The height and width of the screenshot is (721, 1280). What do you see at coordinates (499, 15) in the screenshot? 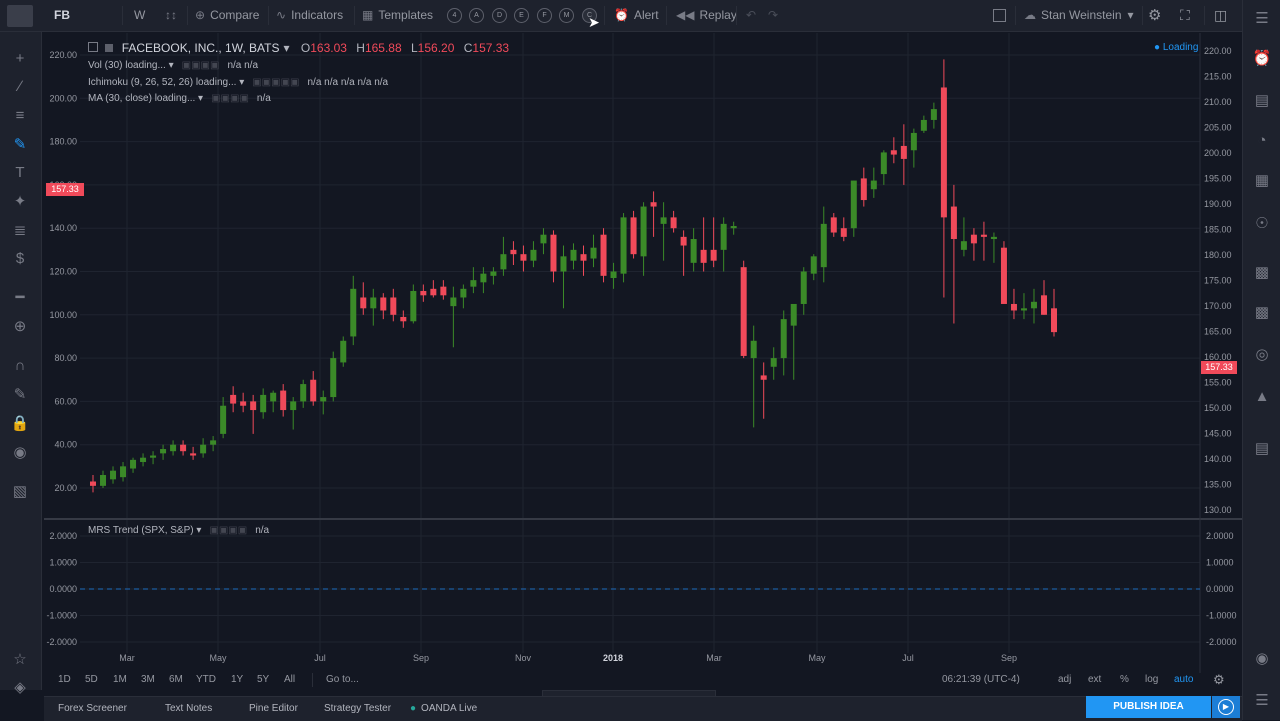
I see `quick-template-d: D` at bounding box center [499, 15].